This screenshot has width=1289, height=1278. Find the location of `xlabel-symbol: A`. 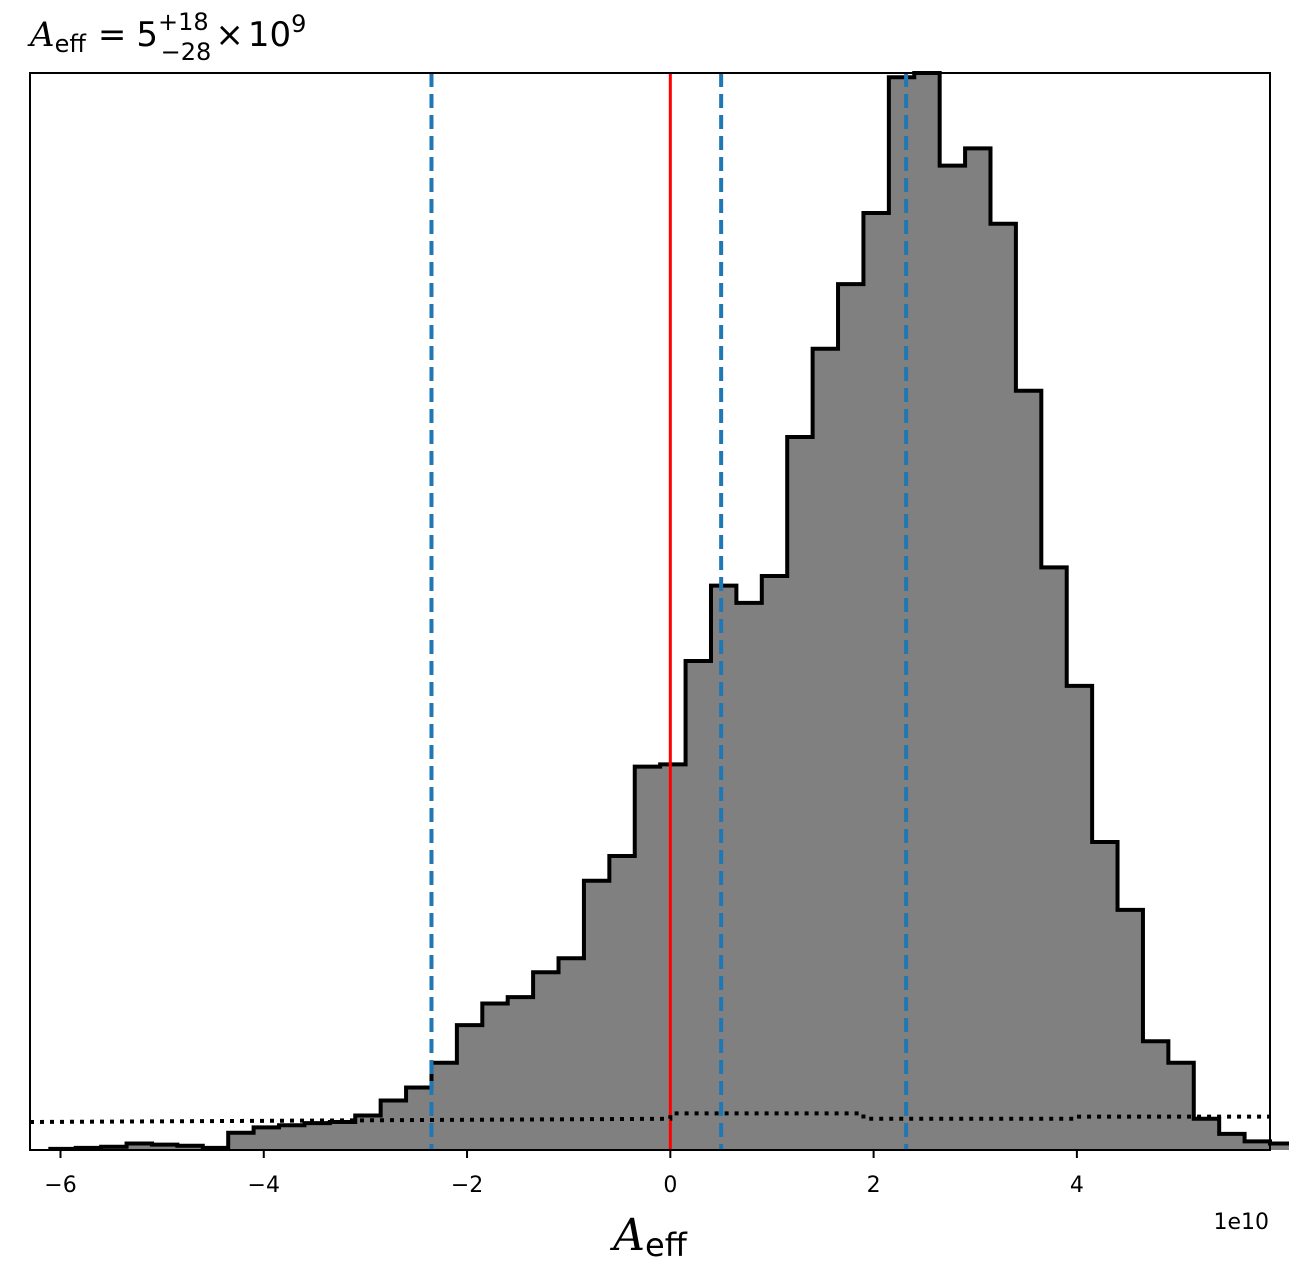

xlabel-symbol: A is located at coordinates (627, 1235).